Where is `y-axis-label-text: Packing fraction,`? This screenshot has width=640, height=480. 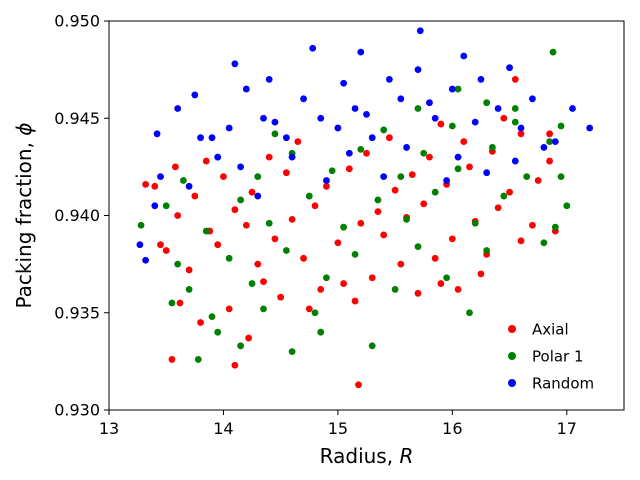 y-axis-label-text: Packing fraction, is located at coordinates (24, 222).